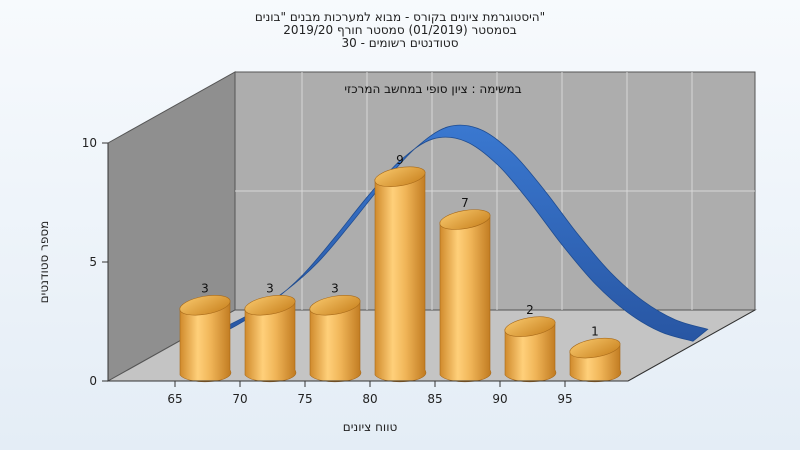 The image size is (800, 450). Describe the element at coordinates (239, 399) in the screenshot. I see `x-tick-label: 70` at that location.